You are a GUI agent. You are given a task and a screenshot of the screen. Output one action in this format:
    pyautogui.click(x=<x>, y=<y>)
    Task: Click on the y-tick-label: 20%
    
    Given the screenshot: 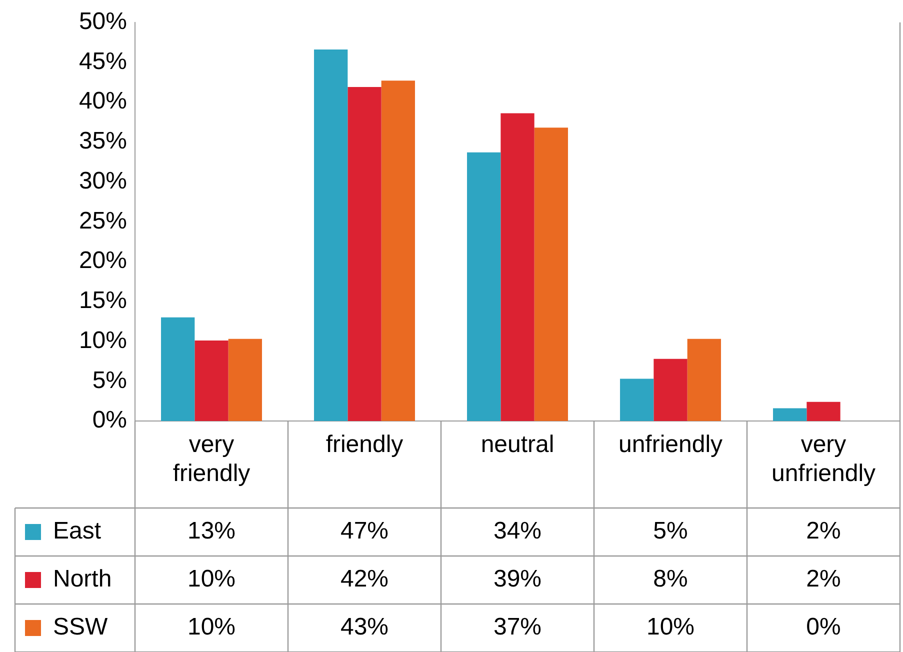 What is the action you would take?
    pyautogui.click(x=102, y=260)
    